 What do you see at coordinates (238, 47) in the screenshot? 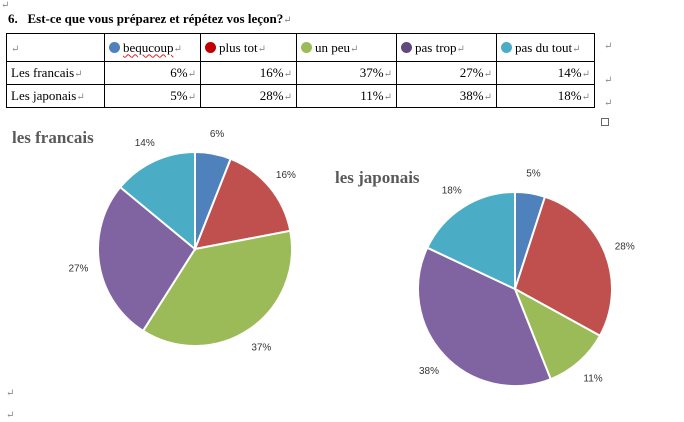
I see `legend-label: plus tot` at bounding box center [238, 47].